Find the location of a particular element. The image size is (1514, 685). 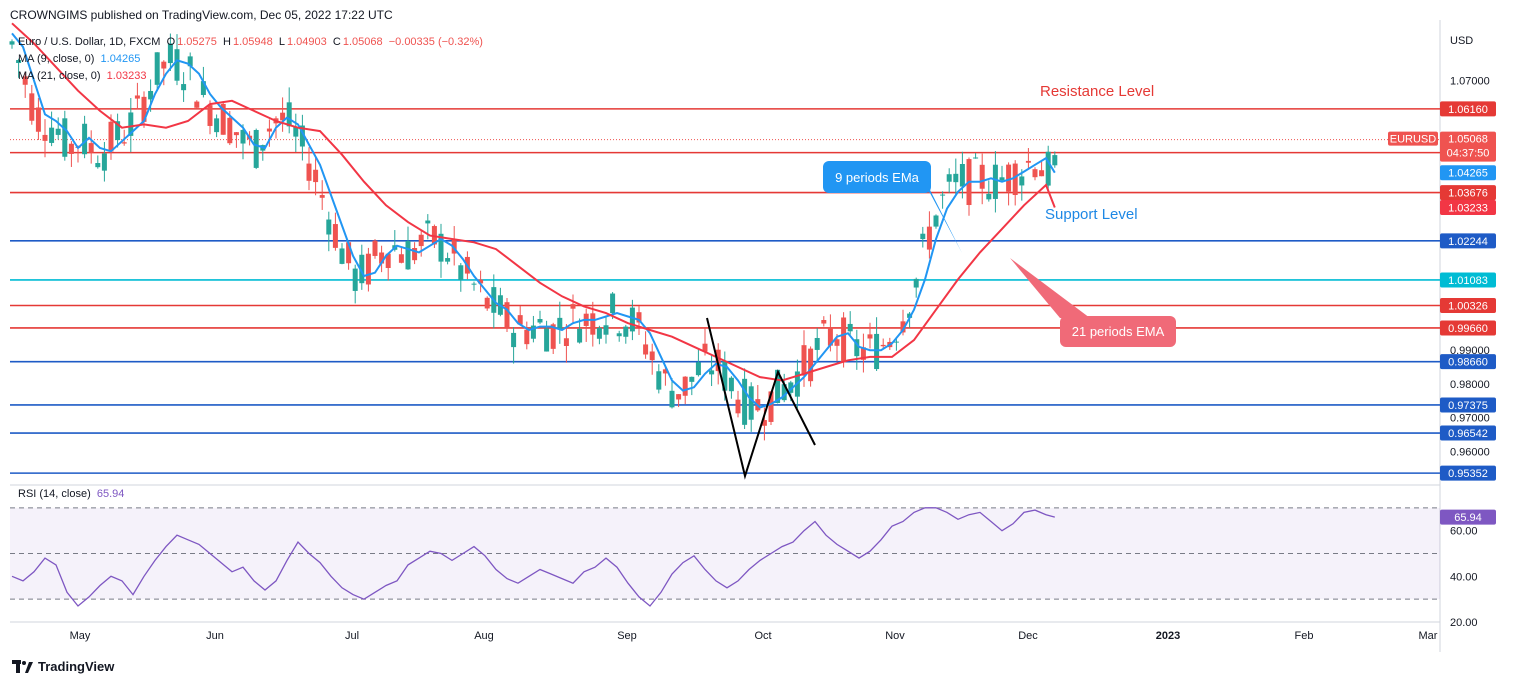

rsi-axis-tick: 40.00 is located at coordinates (1464, 577).